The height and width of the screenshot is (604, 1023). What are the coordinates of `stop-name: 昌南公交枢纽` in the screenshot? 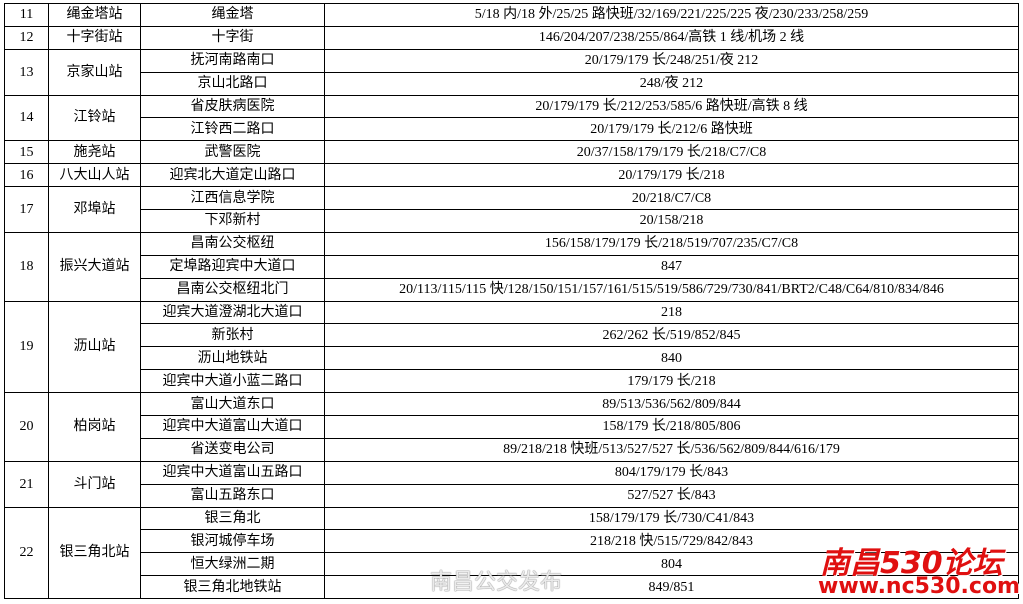 It's located at (232, 243).